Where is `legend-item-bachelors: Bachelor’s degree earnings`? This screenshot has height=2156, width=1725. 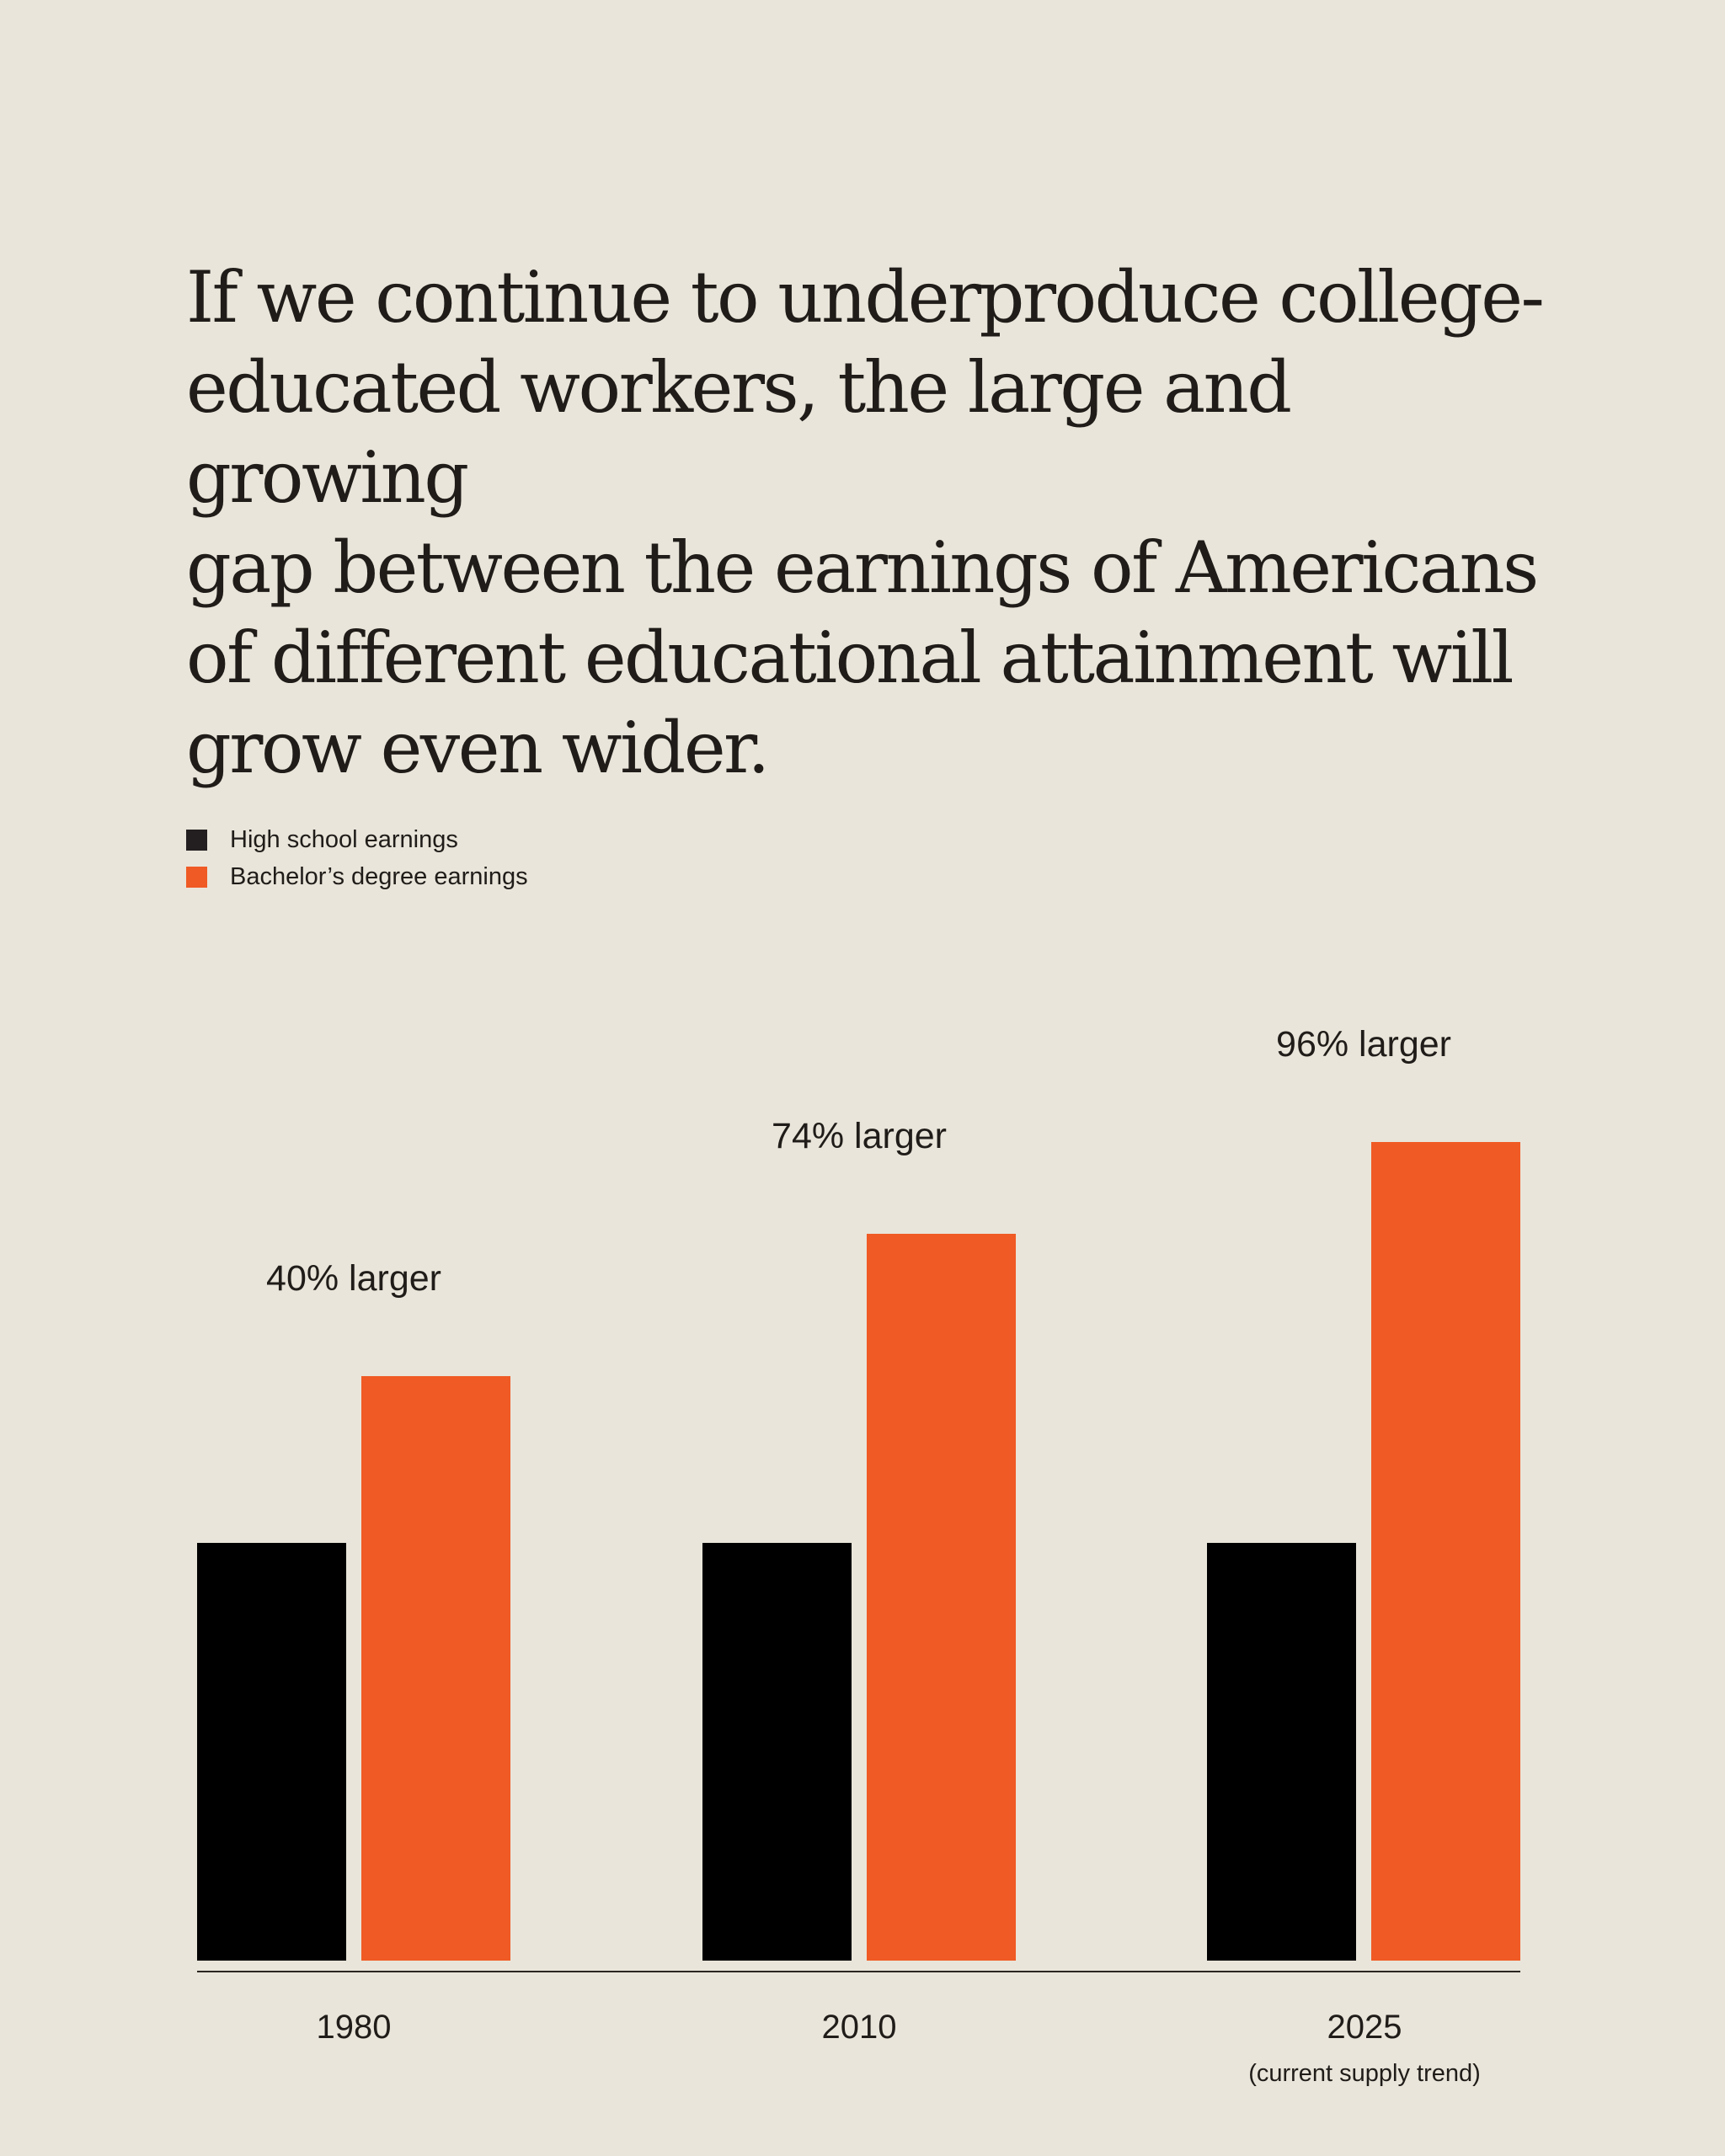 legend-item-bachelors: Bachelor’s degree earnings is located at coordinates (357, 877).